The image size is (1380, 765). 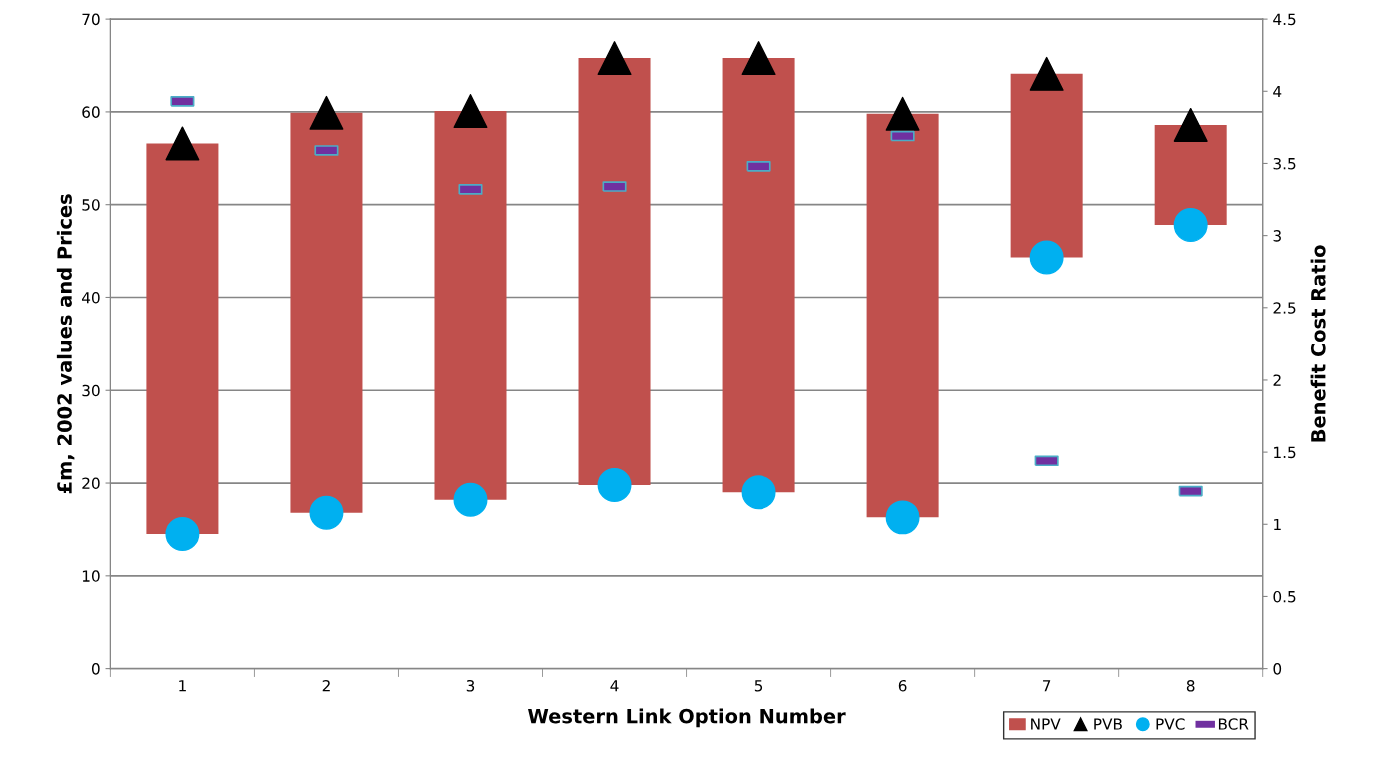 What do you see at coordinates (90, 297) in the screenshot?
I see `y-tick-label: 40` at bounding box center [90, 297].